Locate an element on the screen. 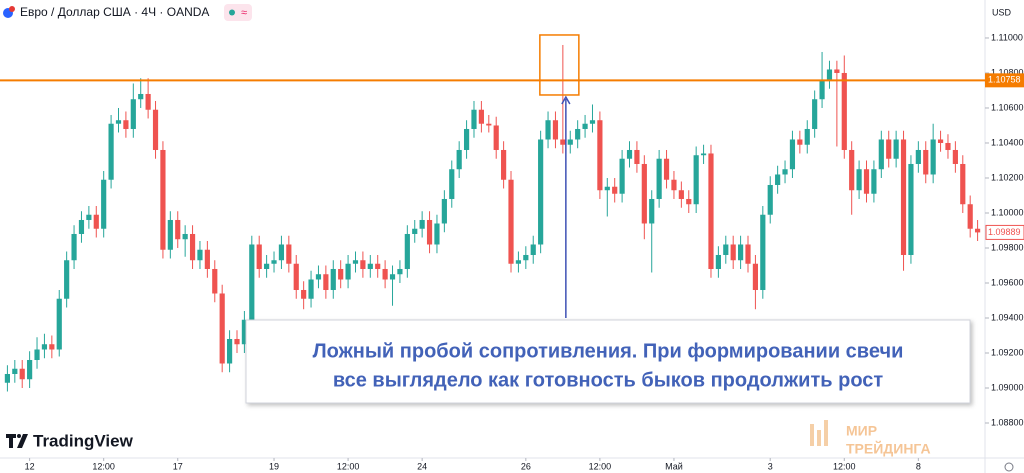  x-tick-label: 24 is located at coordinates (422, 466).